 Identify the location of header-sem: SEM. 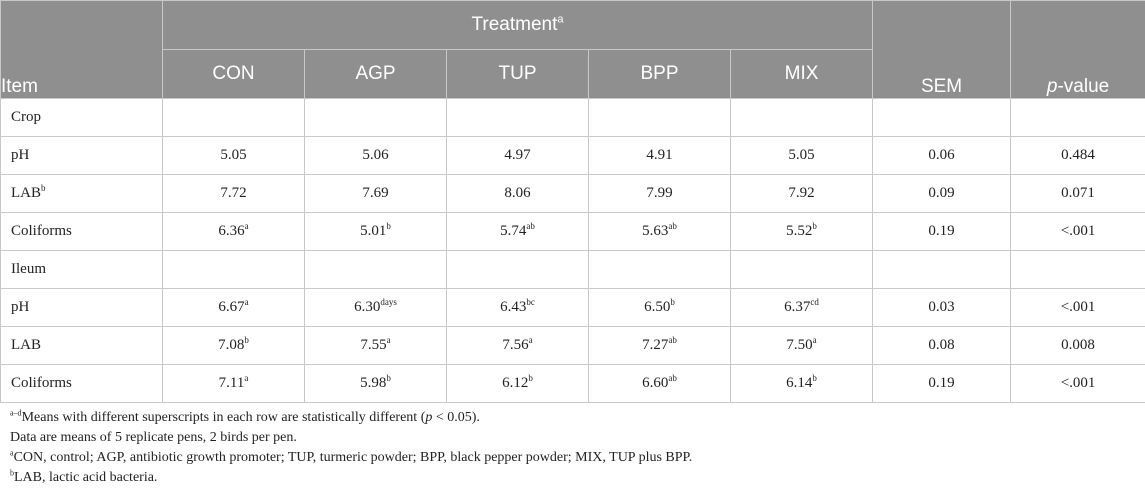
(942, 49).